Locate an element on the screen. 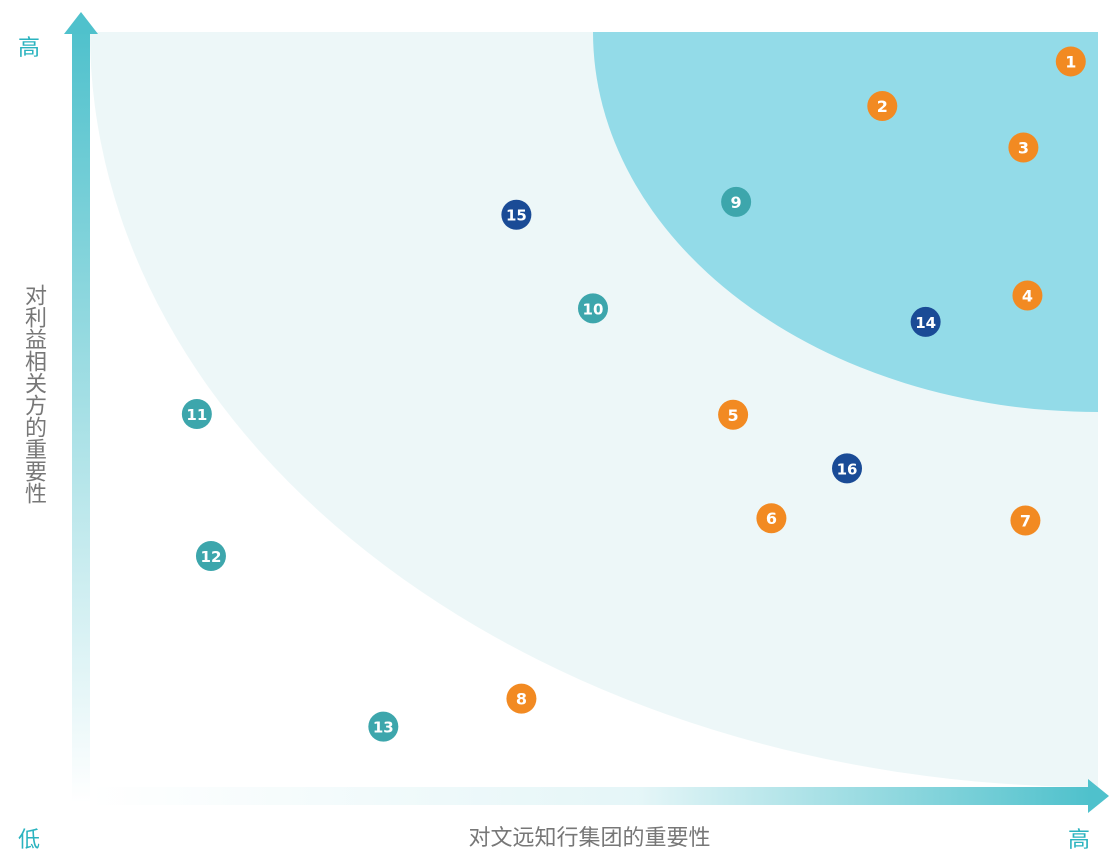 This screenshot has width=1109, height=854. data-point-label: 6 is located at coordinates (771, 518).